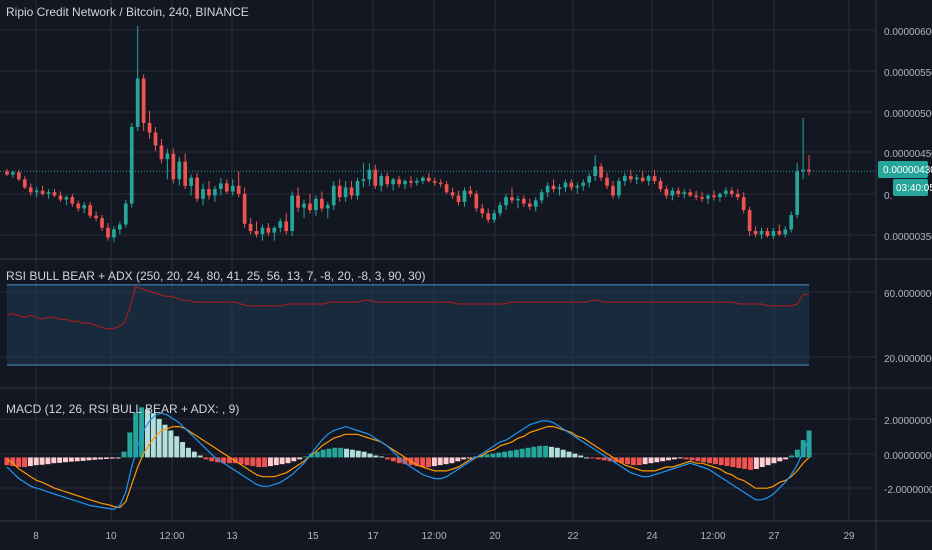  What do you see at coordinates (908, 327) in the screenshot?
I see `rsi-axis: 60.00000000 20.00000000` at bounding box center [908, 327].